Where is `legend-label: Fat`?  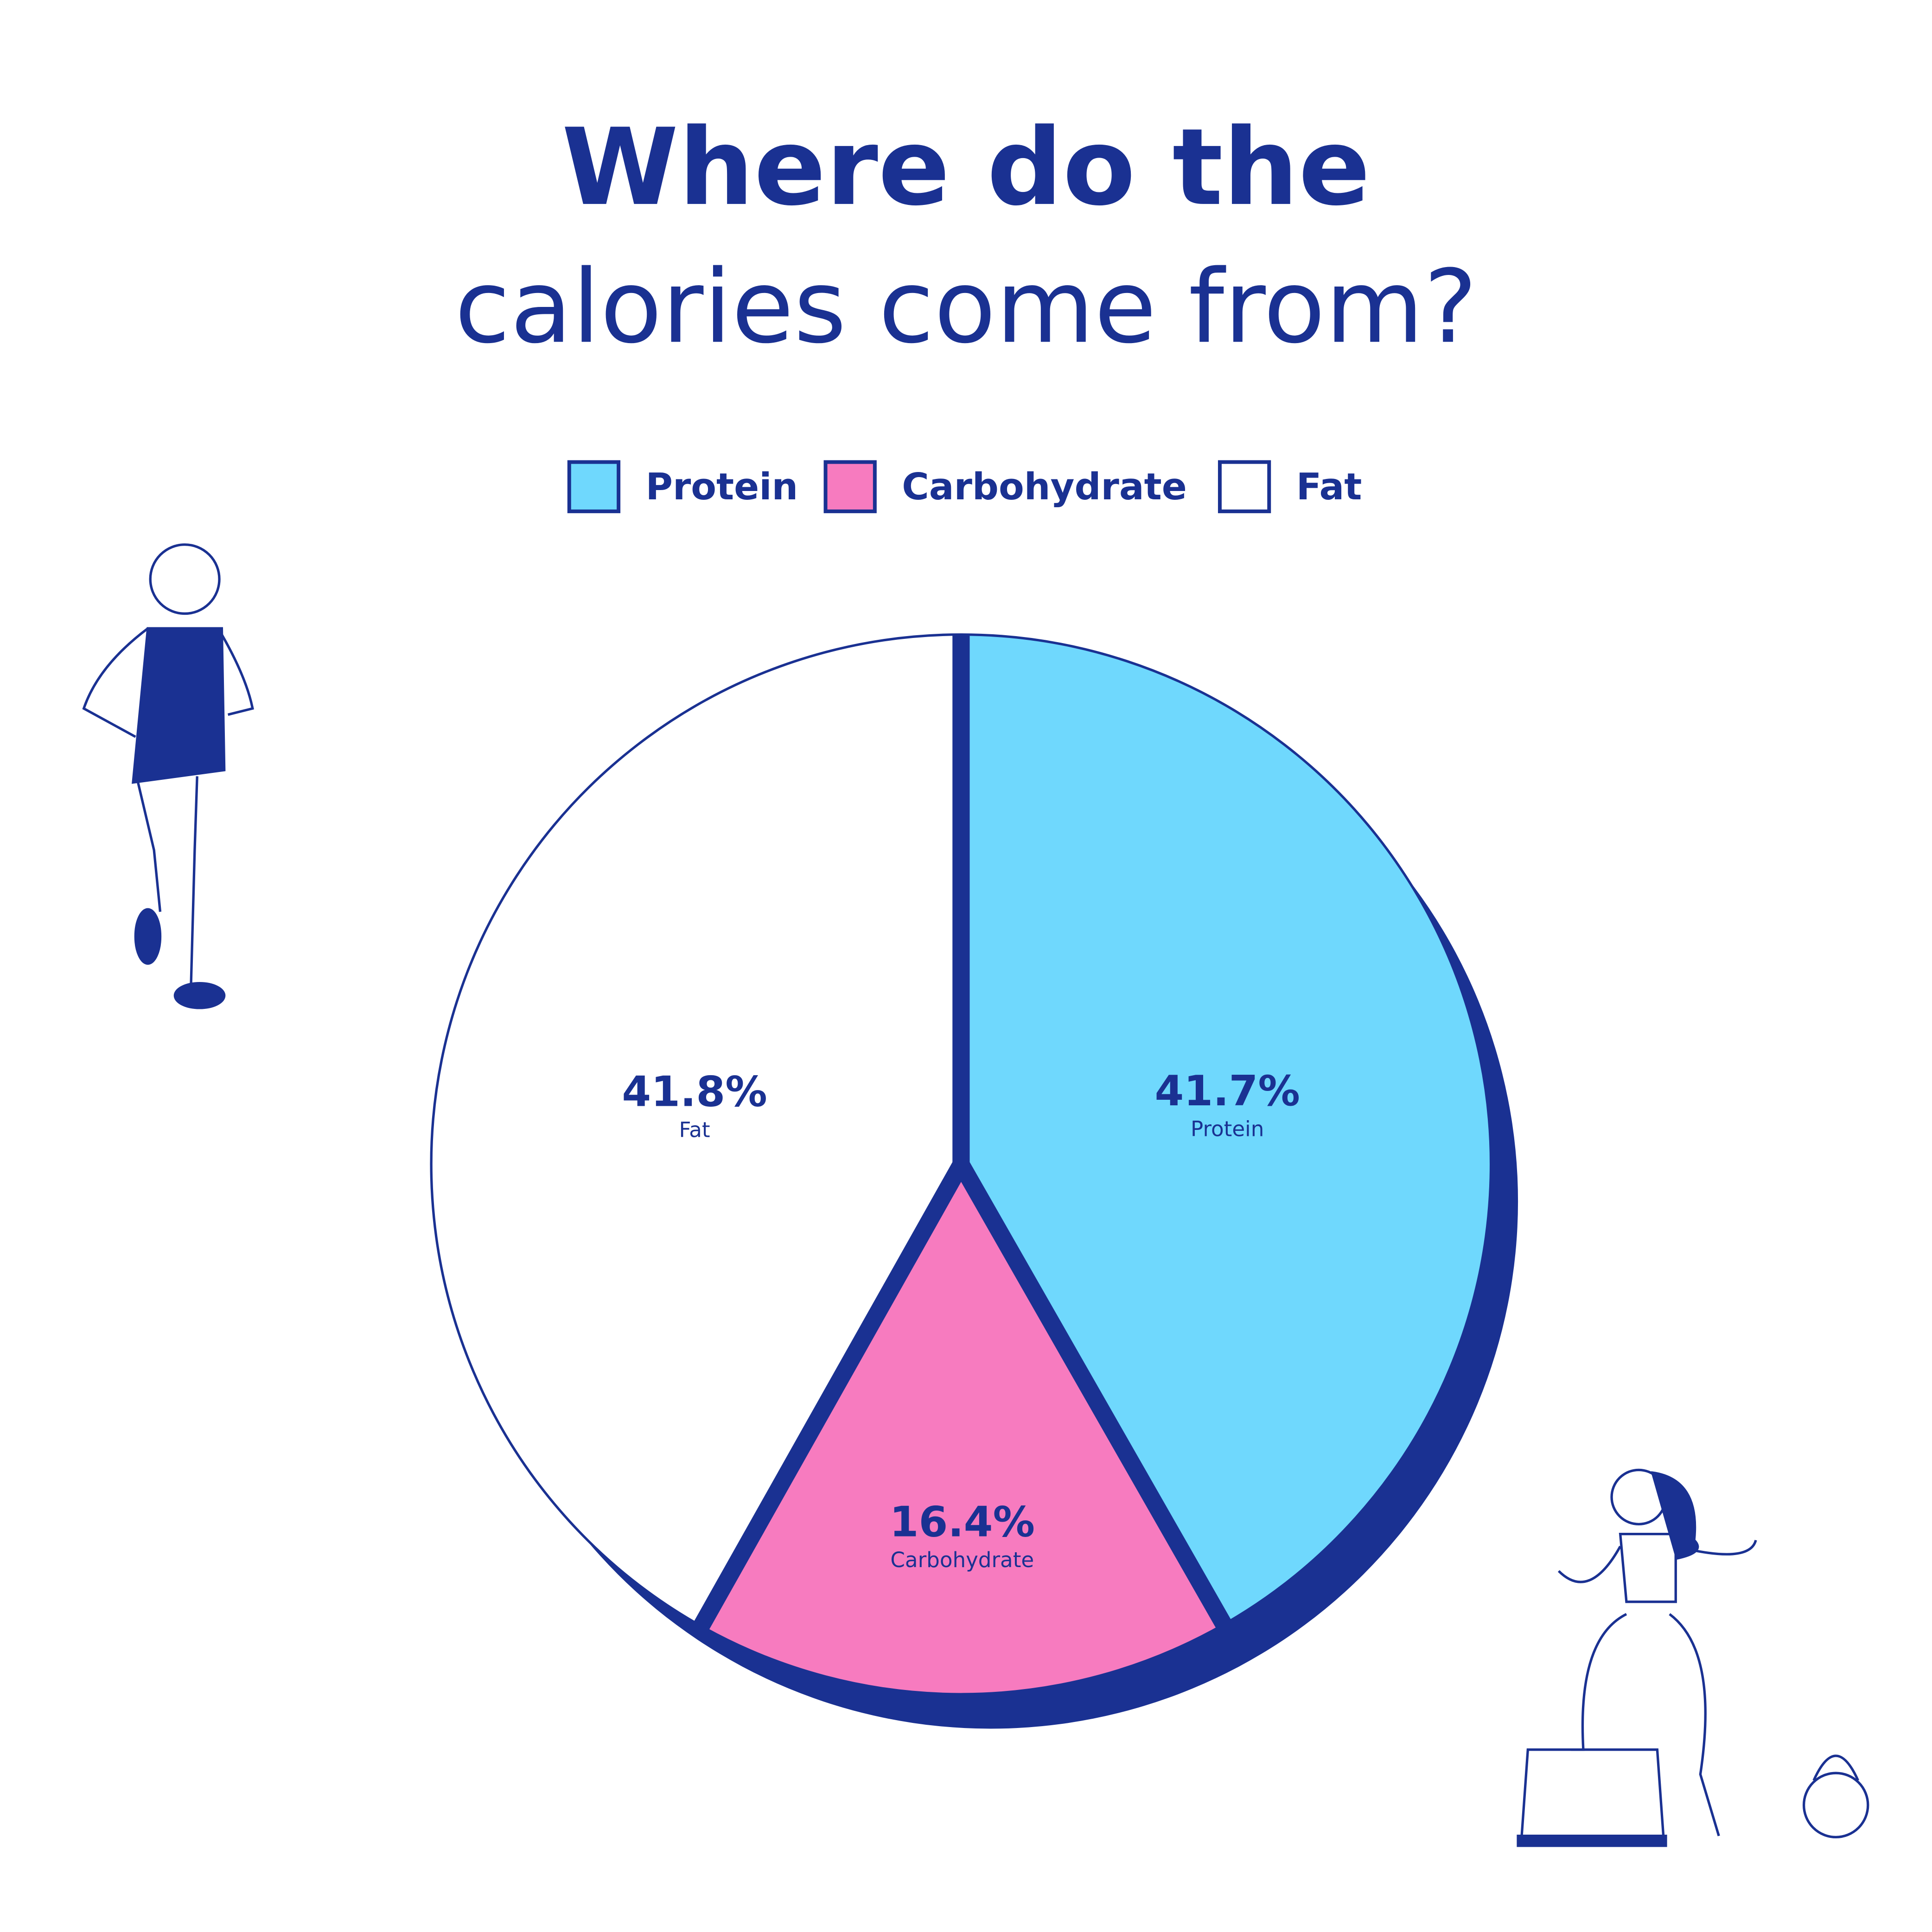 legend-label: Fat is located at coordinates (1329, 486).